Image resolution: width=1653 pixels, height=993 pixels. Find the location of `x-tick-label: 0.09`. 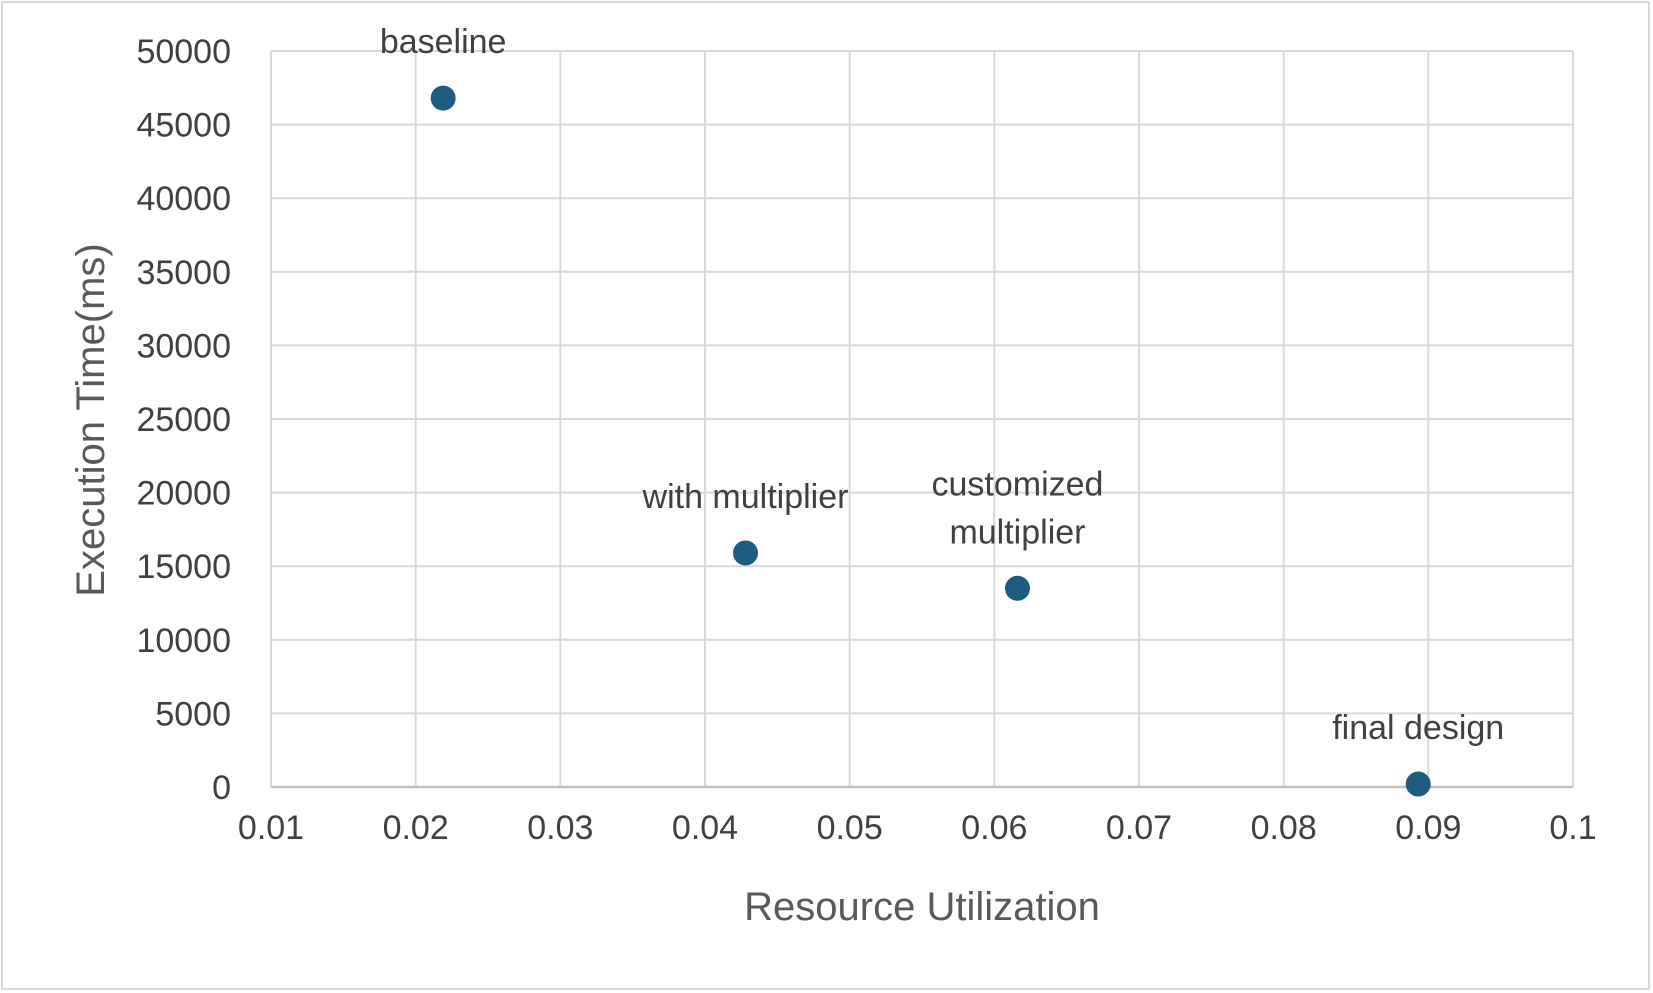

x-tick-label: 0.09 is located at coordinates (1428, 828).